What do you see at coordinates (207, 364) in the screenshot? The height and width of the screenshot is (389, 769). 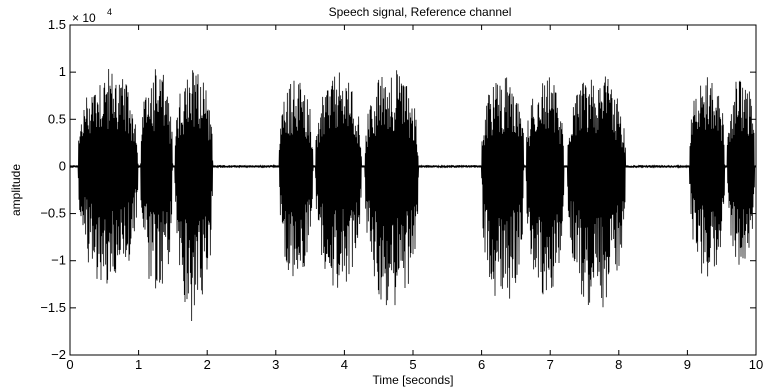 I see `x-tick-label: 2` at bounding box center [207, 364].